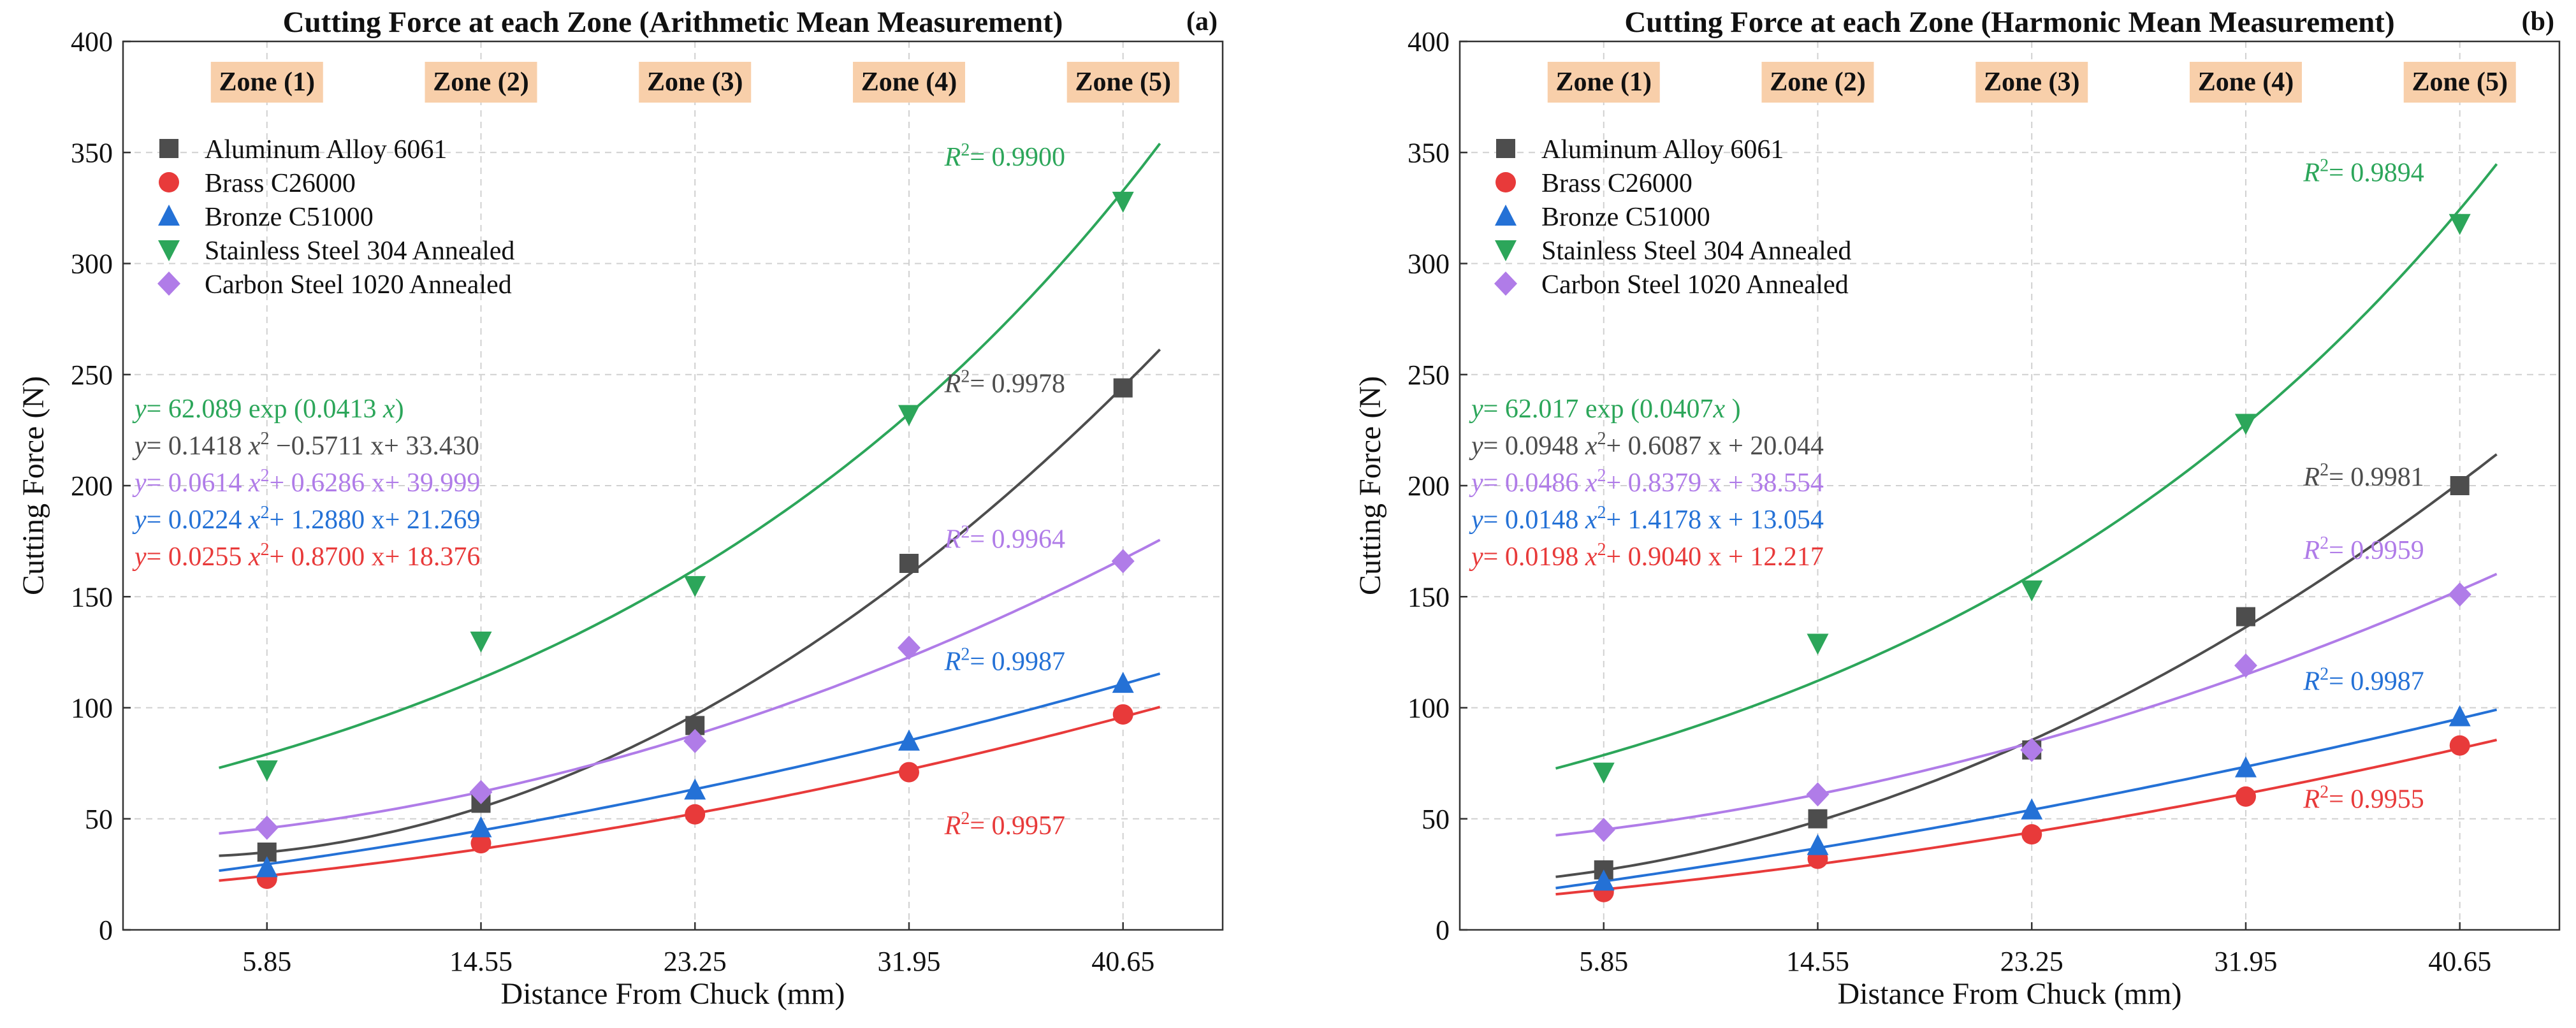 The width and height of the screenshot is (2576, 1028). What do you see at coordinates (2376, 682) in the screenshot?
I see `r-squared-value: = 0.9987` at bounding box center [2376, 682].